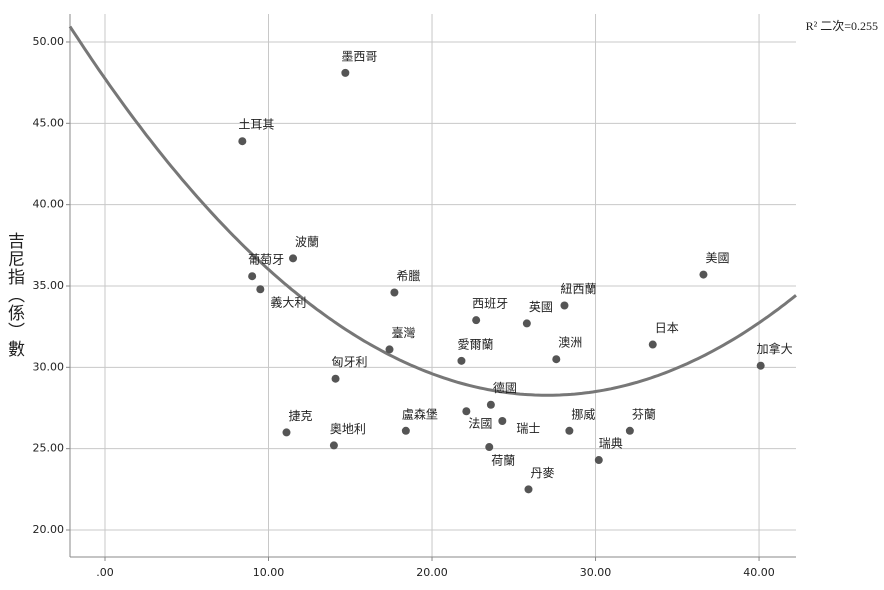  What do you see at coordinates (300, 416) in the screenshot?
I see `point-label: 捷克` at bounding box center [300, 416].